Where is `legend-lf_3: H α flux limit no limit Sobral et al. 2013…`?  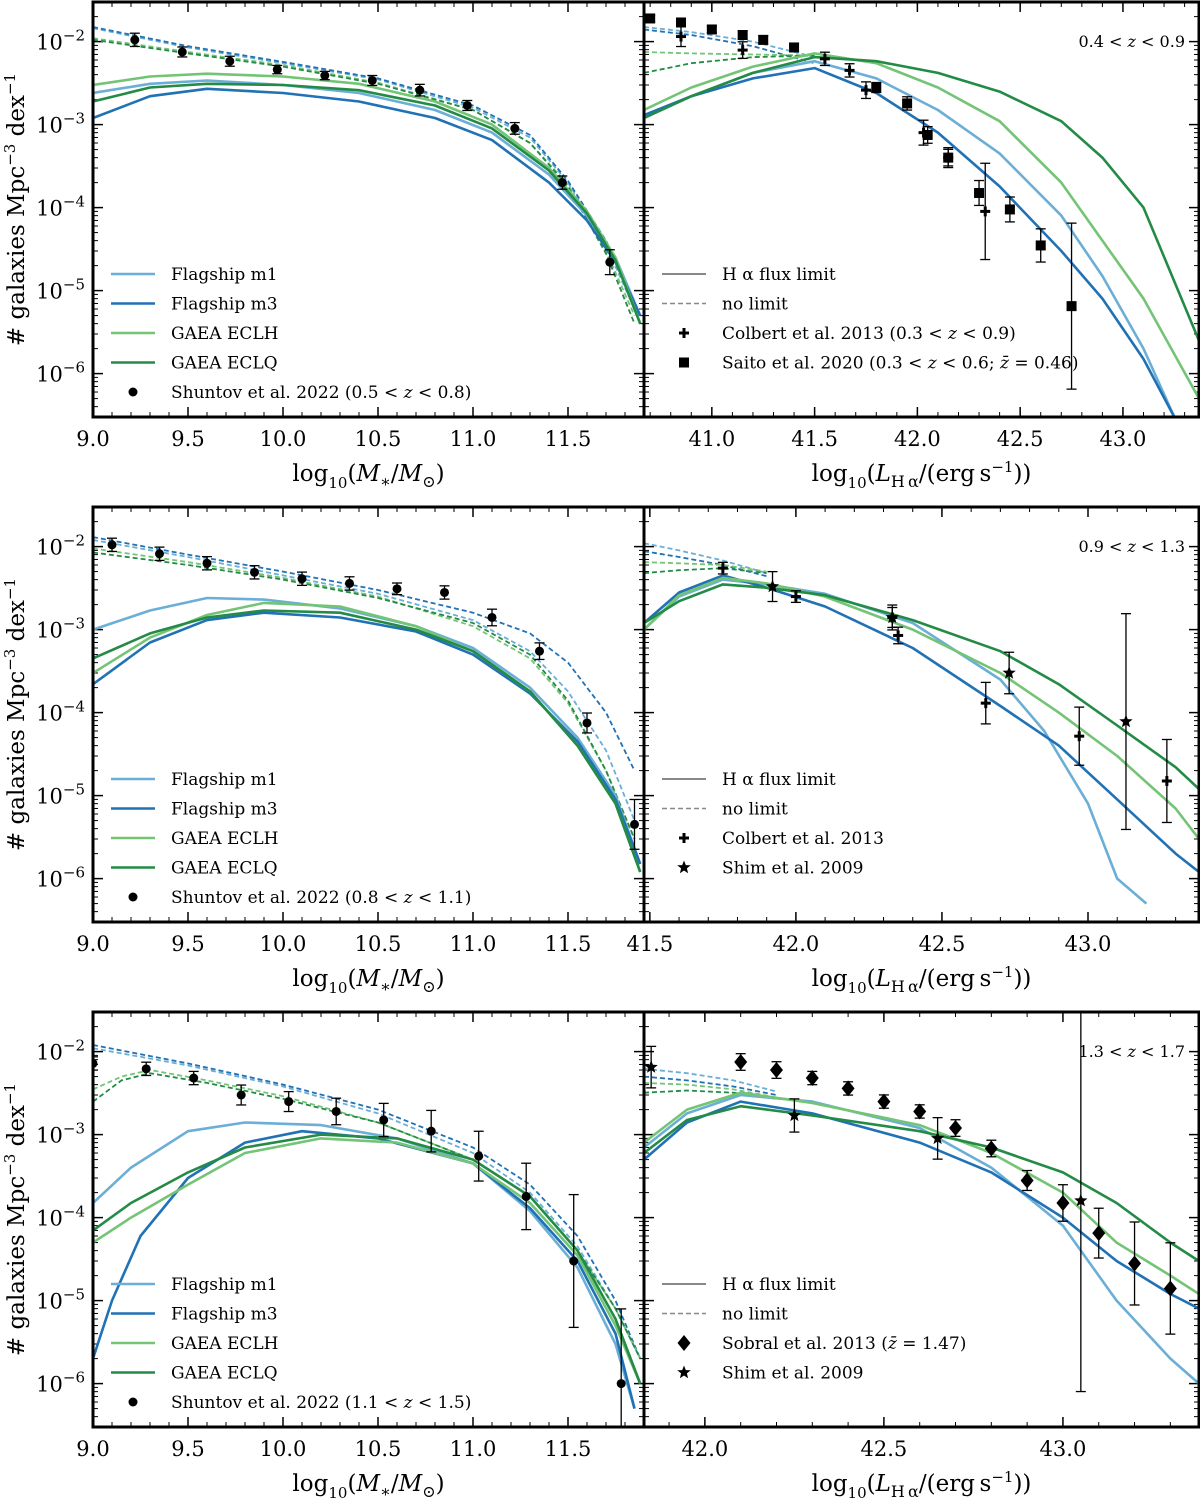
legend-lf_3: H α flux limit no limit Sobral et al. 2013… is located at coordinates (814, 1329).